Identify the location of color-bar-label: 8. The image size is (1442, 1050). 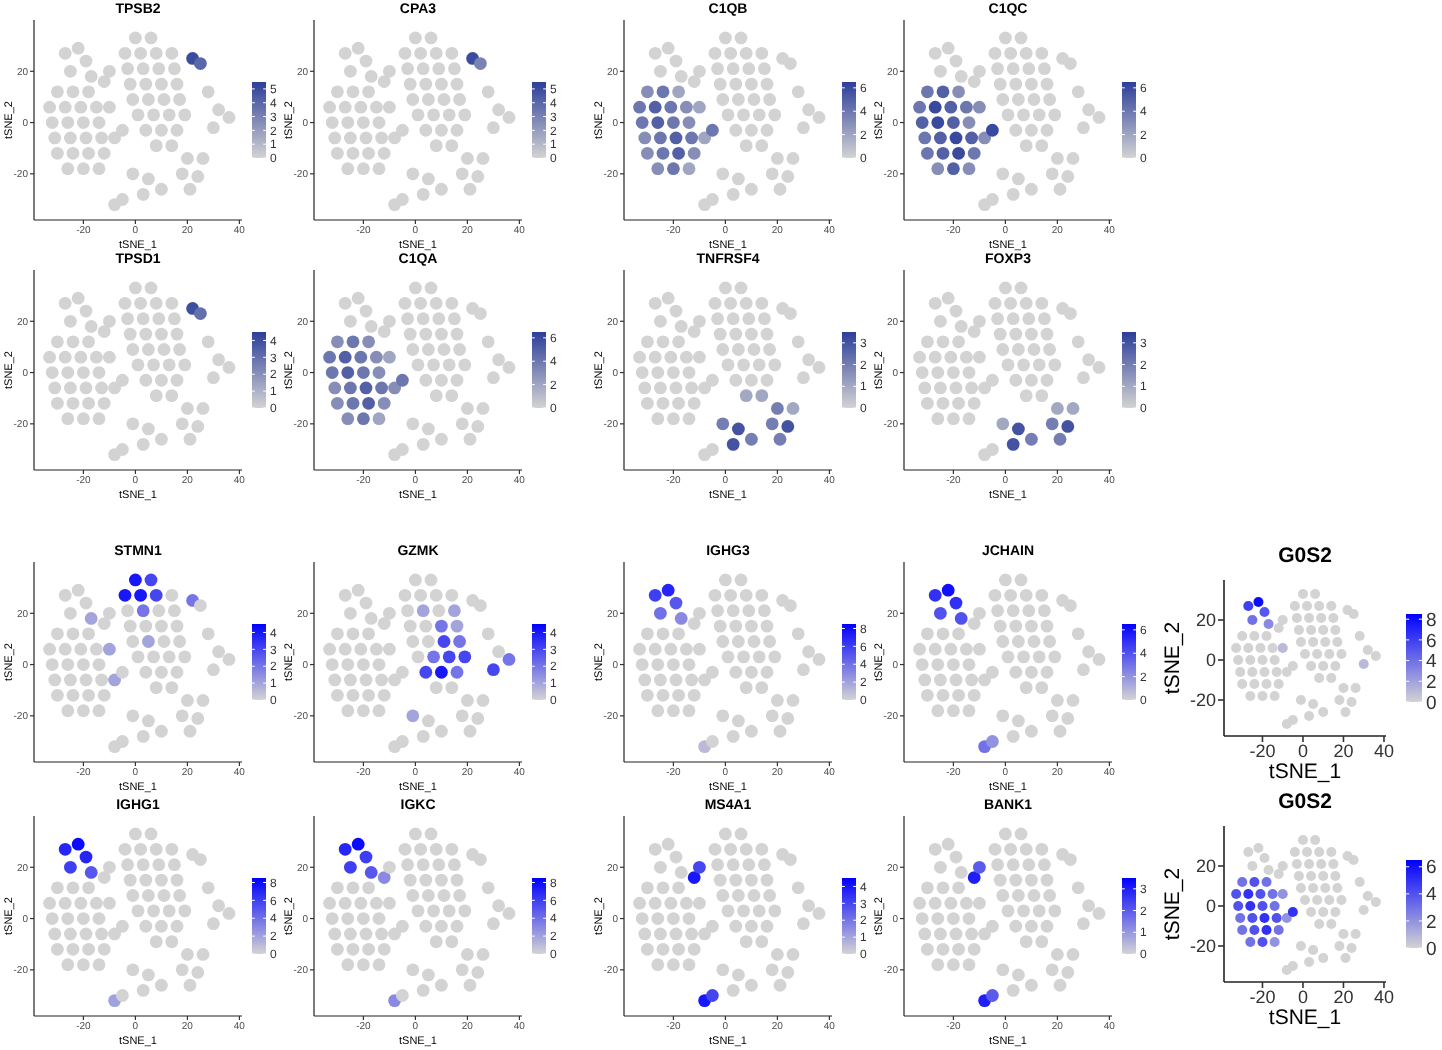
(1431, 620).